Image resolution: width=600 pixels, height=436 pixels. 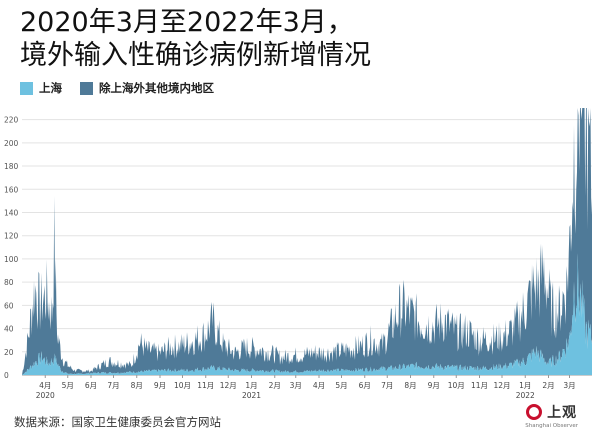 I want to click on logo-subtitle: Shanghai Observer, so click(x=551, y=426).